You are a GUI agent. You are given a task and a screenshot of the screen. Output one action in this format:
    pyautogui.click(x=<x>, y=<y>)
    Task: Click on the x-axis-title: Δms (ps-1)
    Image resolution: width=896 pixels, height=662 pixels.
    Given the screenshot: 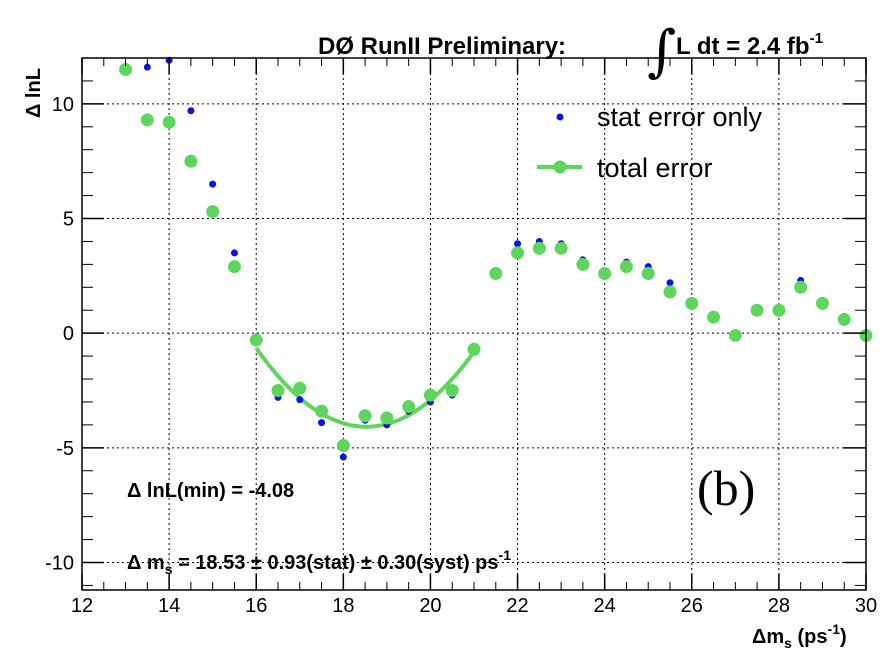 What is the action you would take?
    pyautogui.click(x=799, y=636)
    